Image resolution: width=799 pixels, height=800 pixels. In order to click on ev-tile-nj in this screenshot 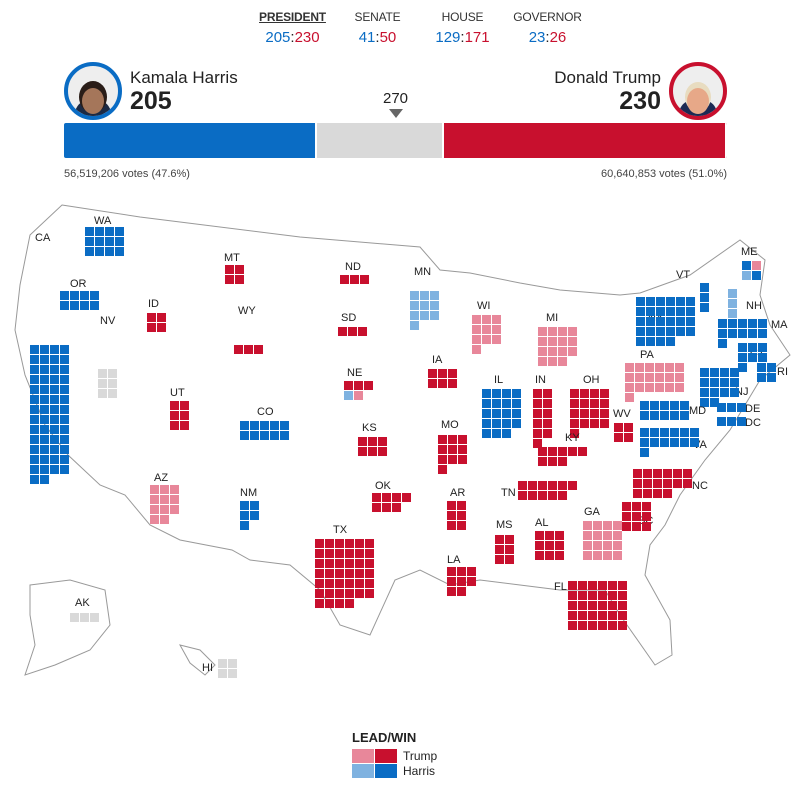, I will do `click(734, 372)`.